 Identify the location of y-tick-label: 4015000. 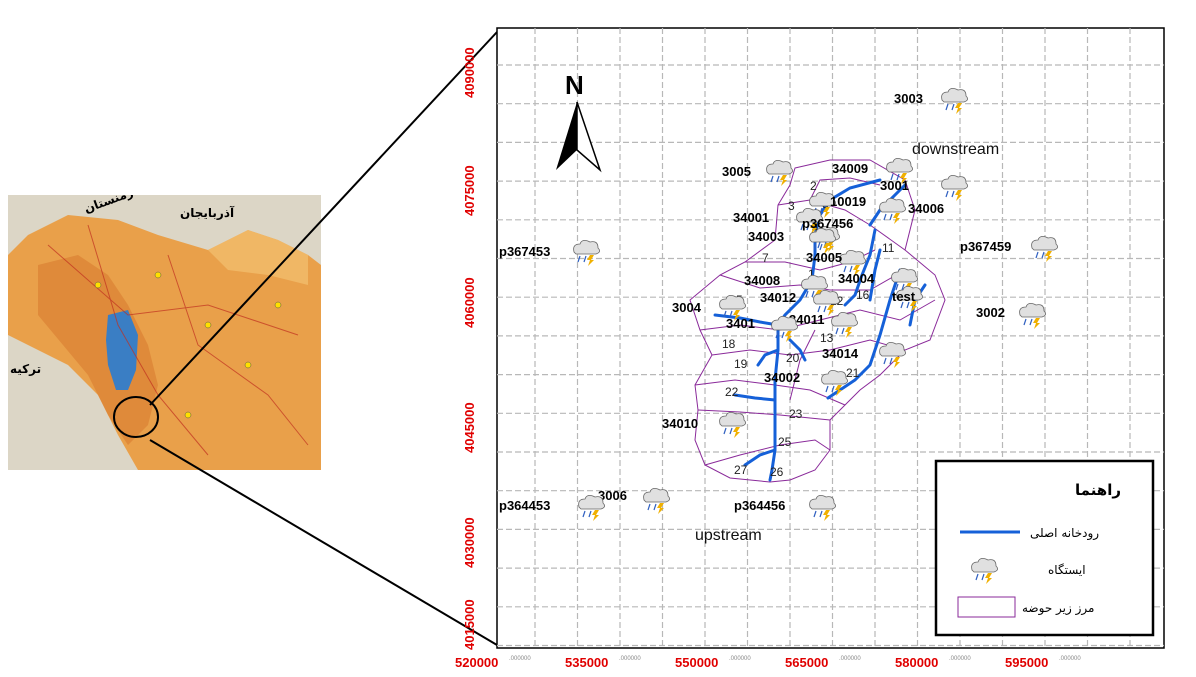
(469, 624).